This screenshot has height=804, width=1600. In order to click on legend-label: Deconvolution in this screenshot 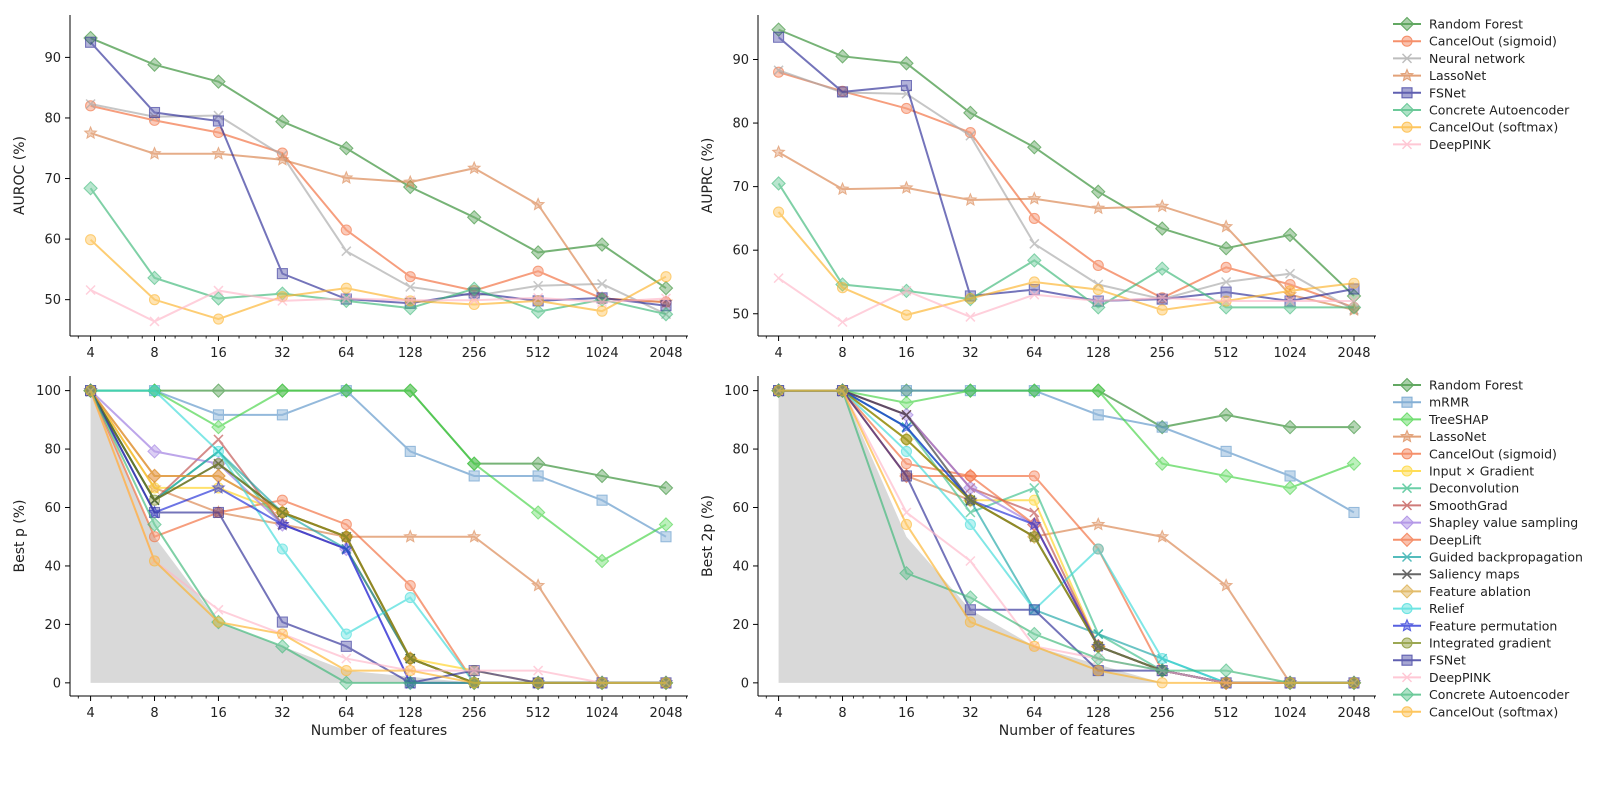, I will do `click(1474, 488)`.